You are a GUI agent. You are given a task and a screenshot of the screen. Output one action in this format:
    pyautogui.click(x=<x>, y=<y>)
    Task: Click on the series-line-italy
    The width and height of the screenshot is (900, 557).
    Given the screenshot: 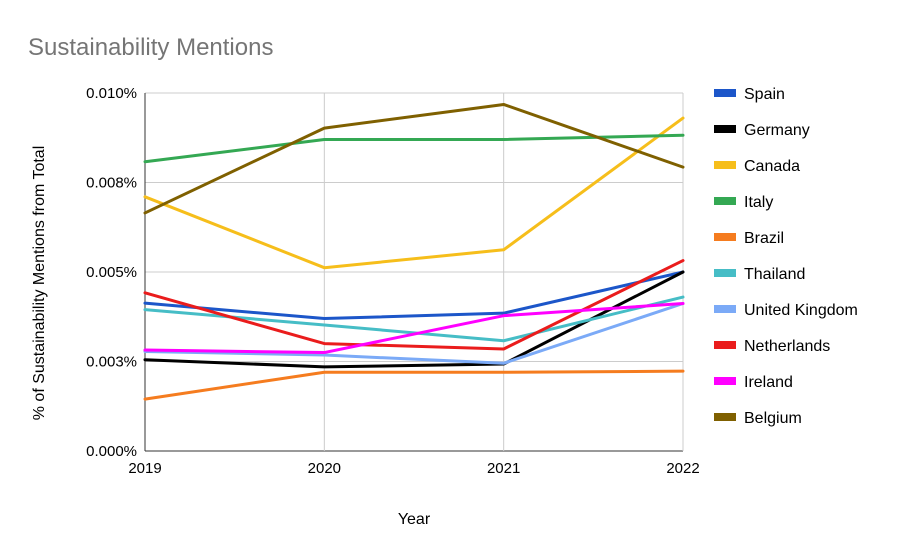 What is the action you would take?
    pyautogui.click(x=414, y=148)
    